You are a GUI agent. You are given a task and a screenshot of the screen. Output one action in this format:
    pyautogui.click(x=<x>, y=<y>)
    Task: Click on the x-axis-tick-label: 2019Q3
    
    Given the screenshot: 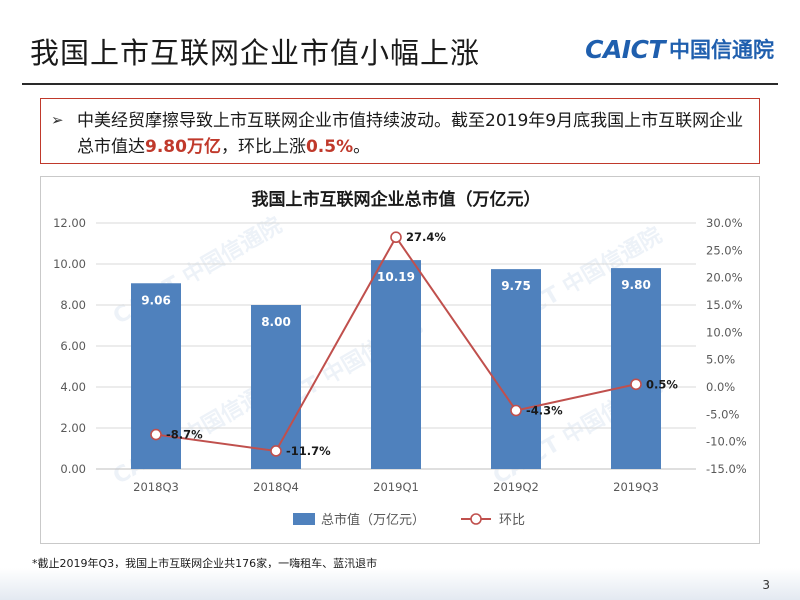 What is the action you would take?
    pyautogui.click(x=636, y=487)
    